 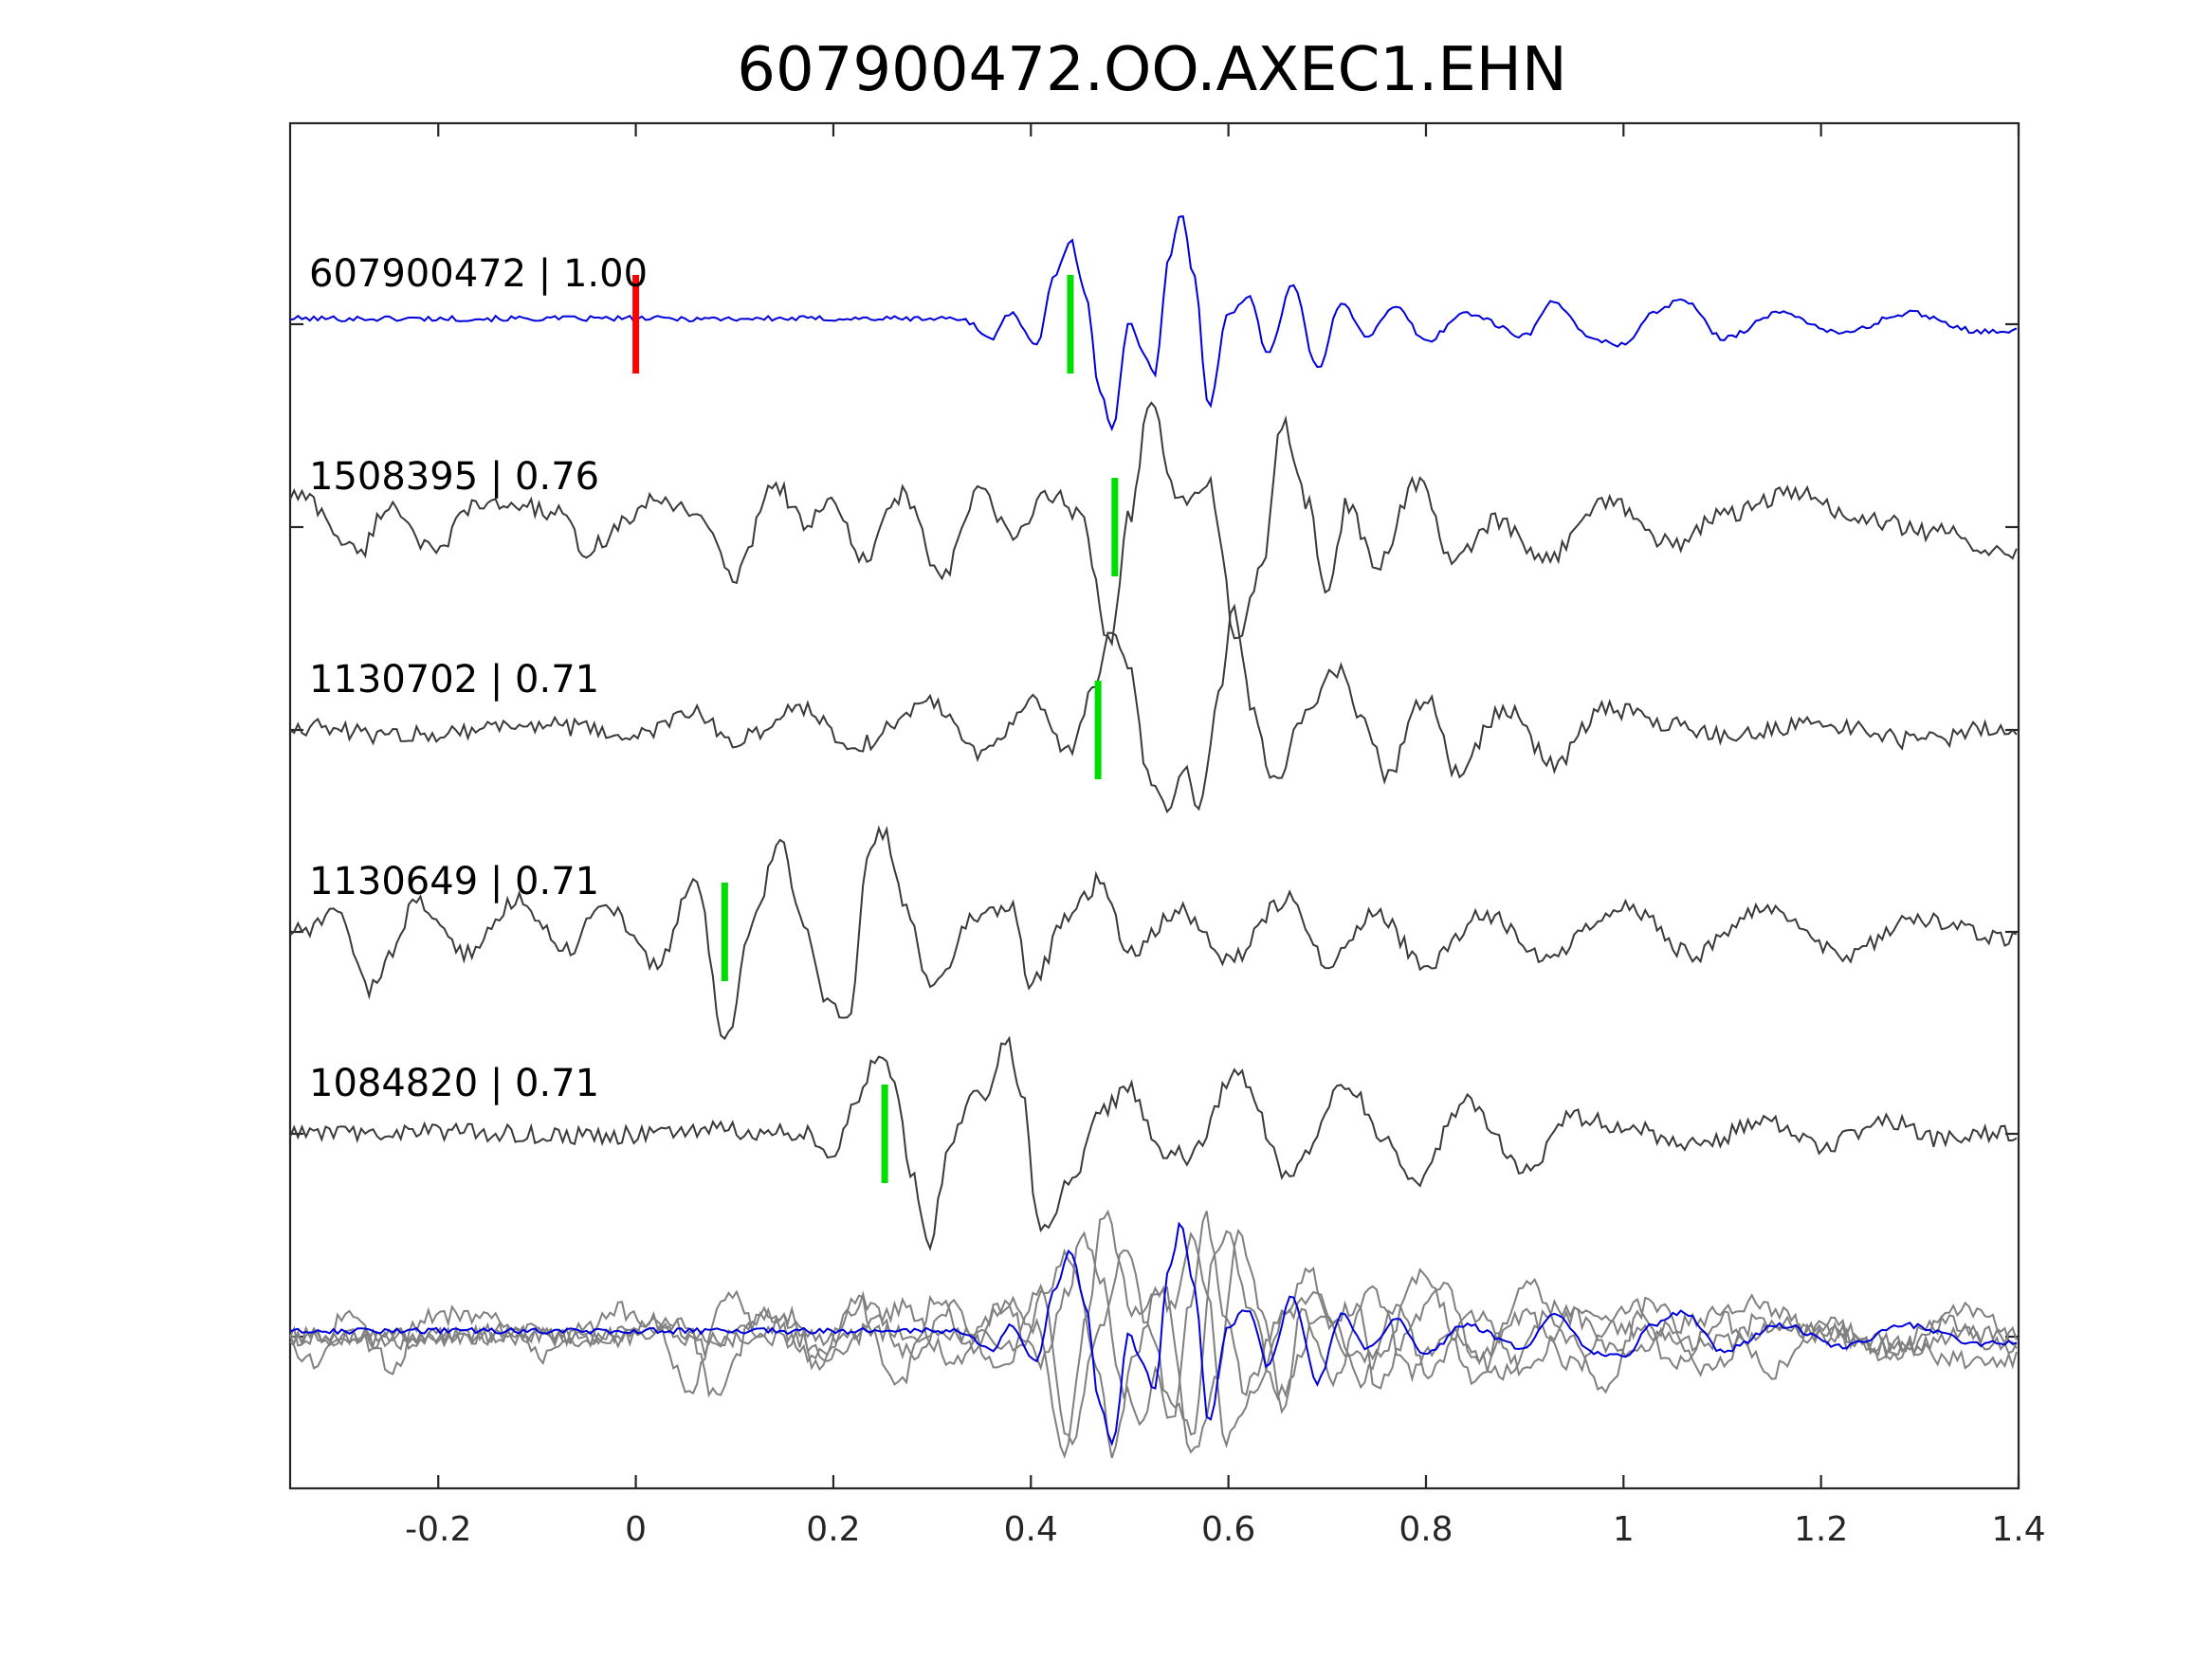 What do you see at coordinates (1624, 1529) in the screenshot?
I see `x-tick-label: 1` at bounding box center [1624, 1529].